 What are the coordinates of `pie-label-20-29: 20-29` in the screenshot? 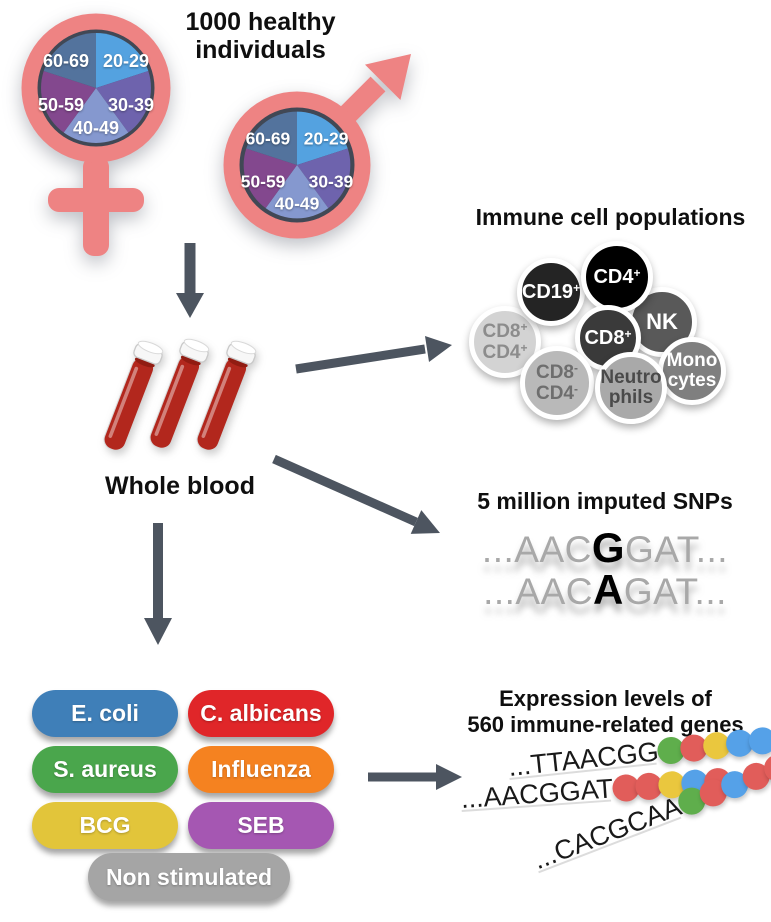 It's located at (326, 139).